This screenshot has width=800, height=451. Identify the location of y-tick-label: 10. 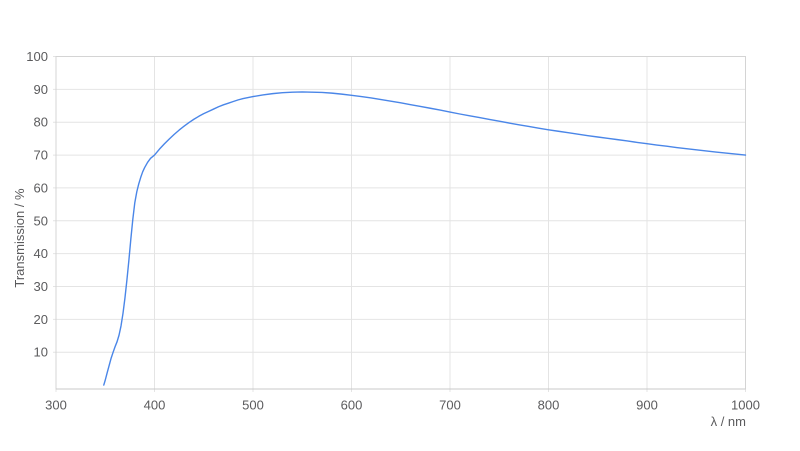
(41, 352).